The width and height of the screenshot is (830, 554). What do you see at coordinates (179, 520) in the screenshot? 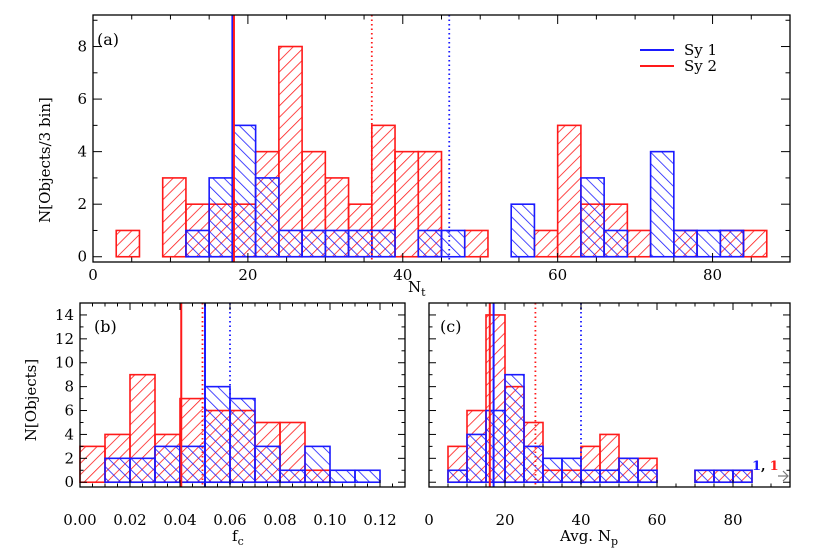
I see `x-tick-label: 0.04` at bounding box center [179, 520].